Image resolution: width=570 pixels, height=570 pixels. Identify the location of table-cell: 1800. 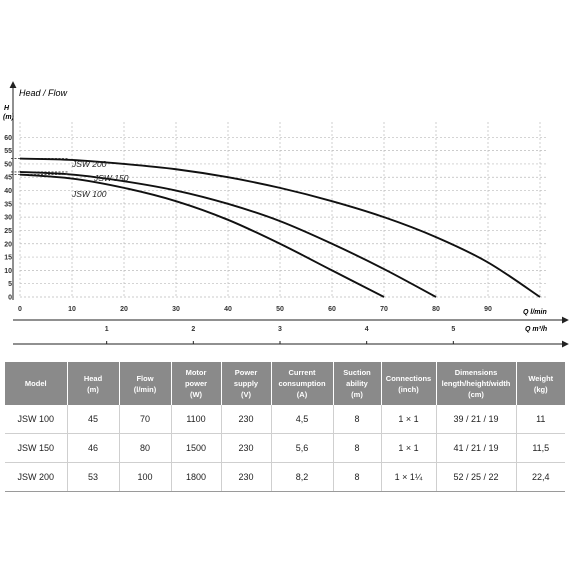
(196, 477).